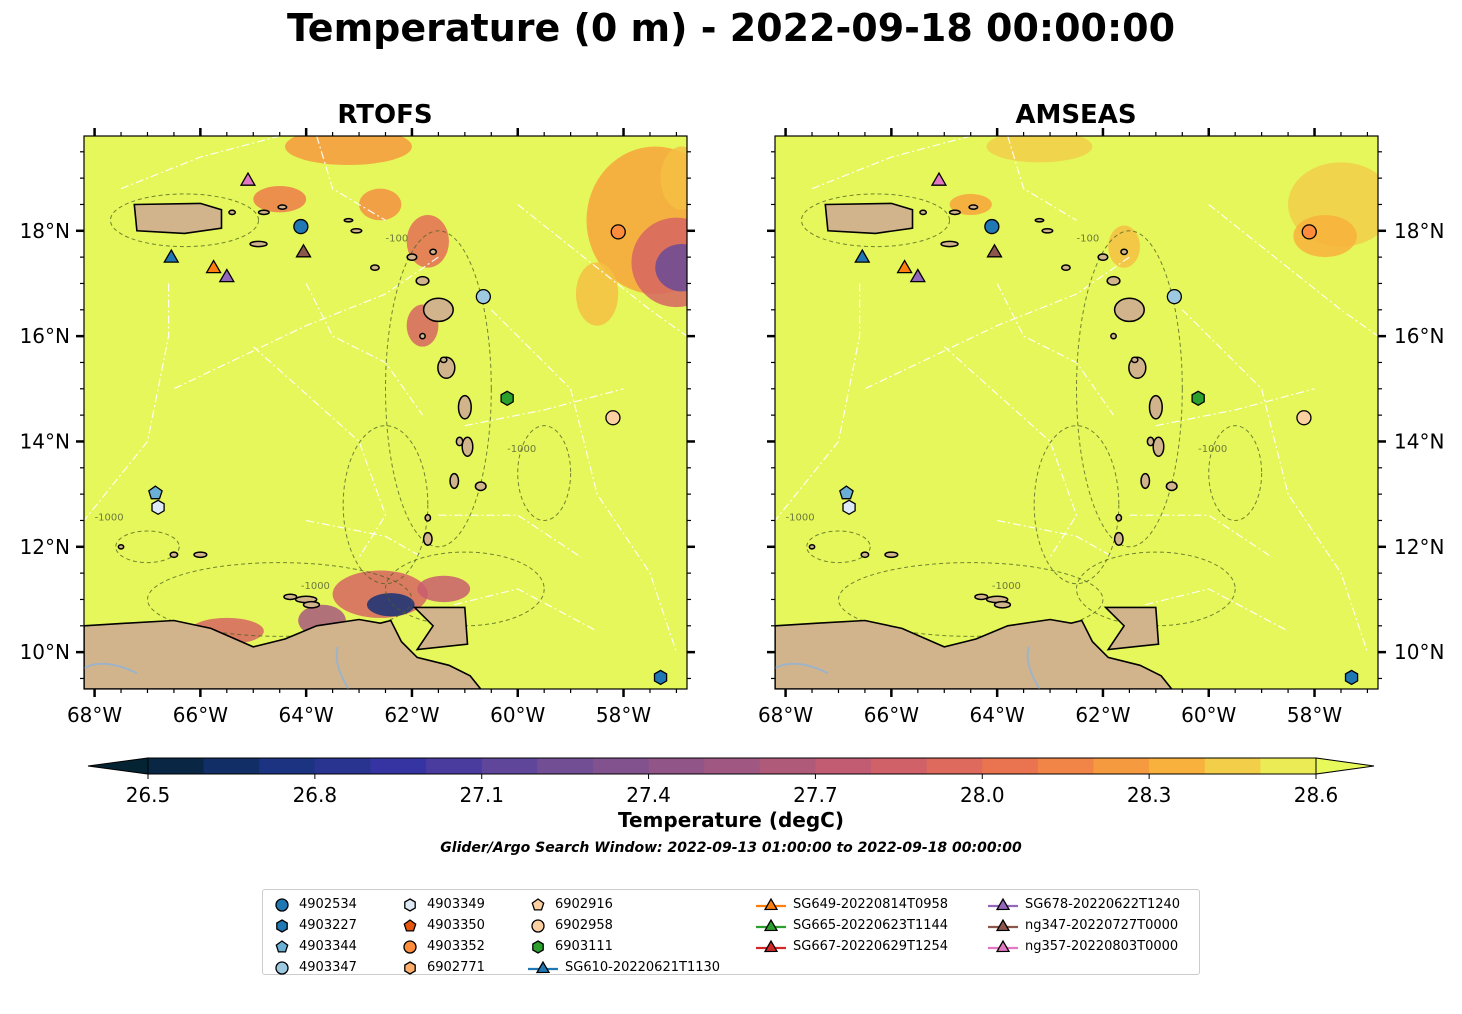 Image resolution: width=1462 pixels, height=1014 pixels. What do you see at coordinates (226, 275) in the screenshot?
I see `marker-SG678-20220622T1240` at bounding box center [226, 275].